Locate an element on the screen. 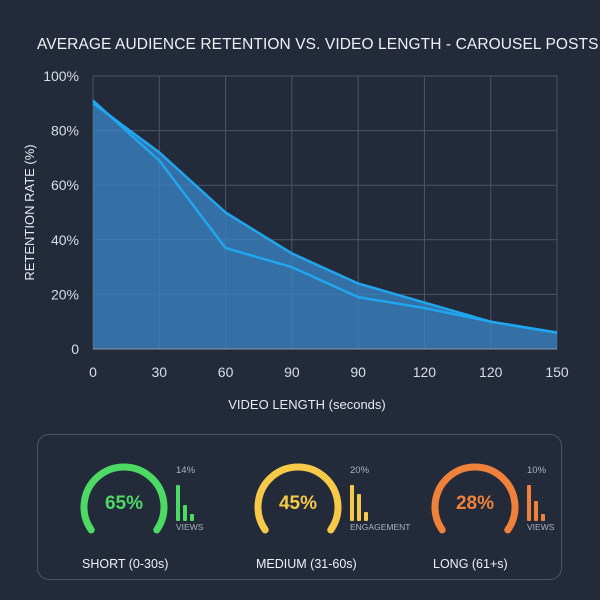  gauge-medium is located at coordinates (298, 498).